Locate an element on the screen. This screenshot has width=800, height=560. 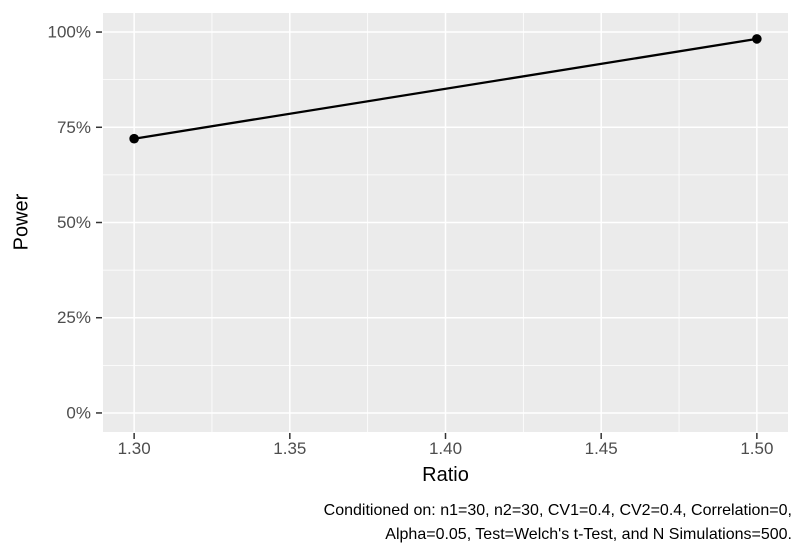
y-tick-label: 25% is located at coordinates (74, 317).